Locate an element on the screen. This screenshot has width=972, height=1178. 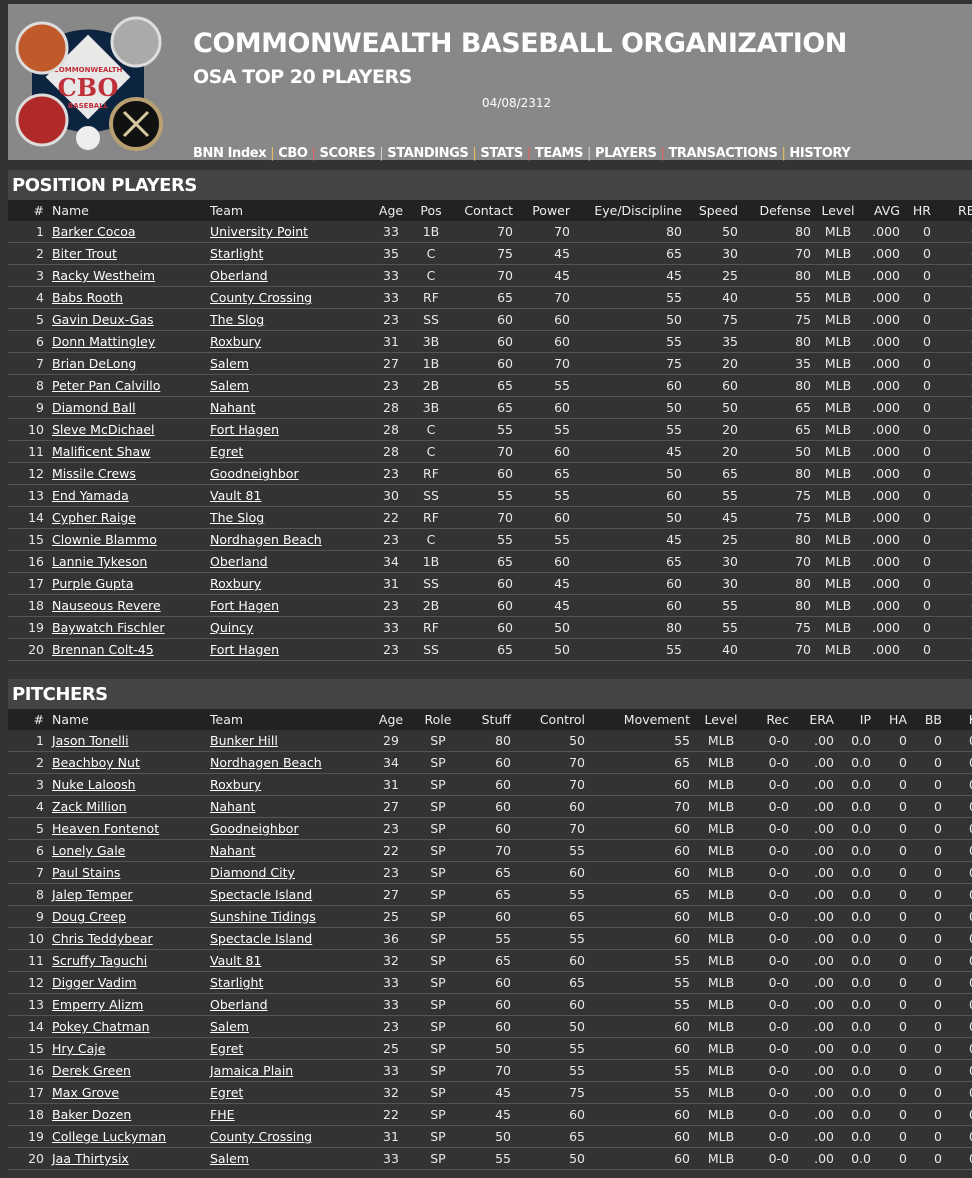
player-link: Donn Mattingley is located at coordinates (104, 341).